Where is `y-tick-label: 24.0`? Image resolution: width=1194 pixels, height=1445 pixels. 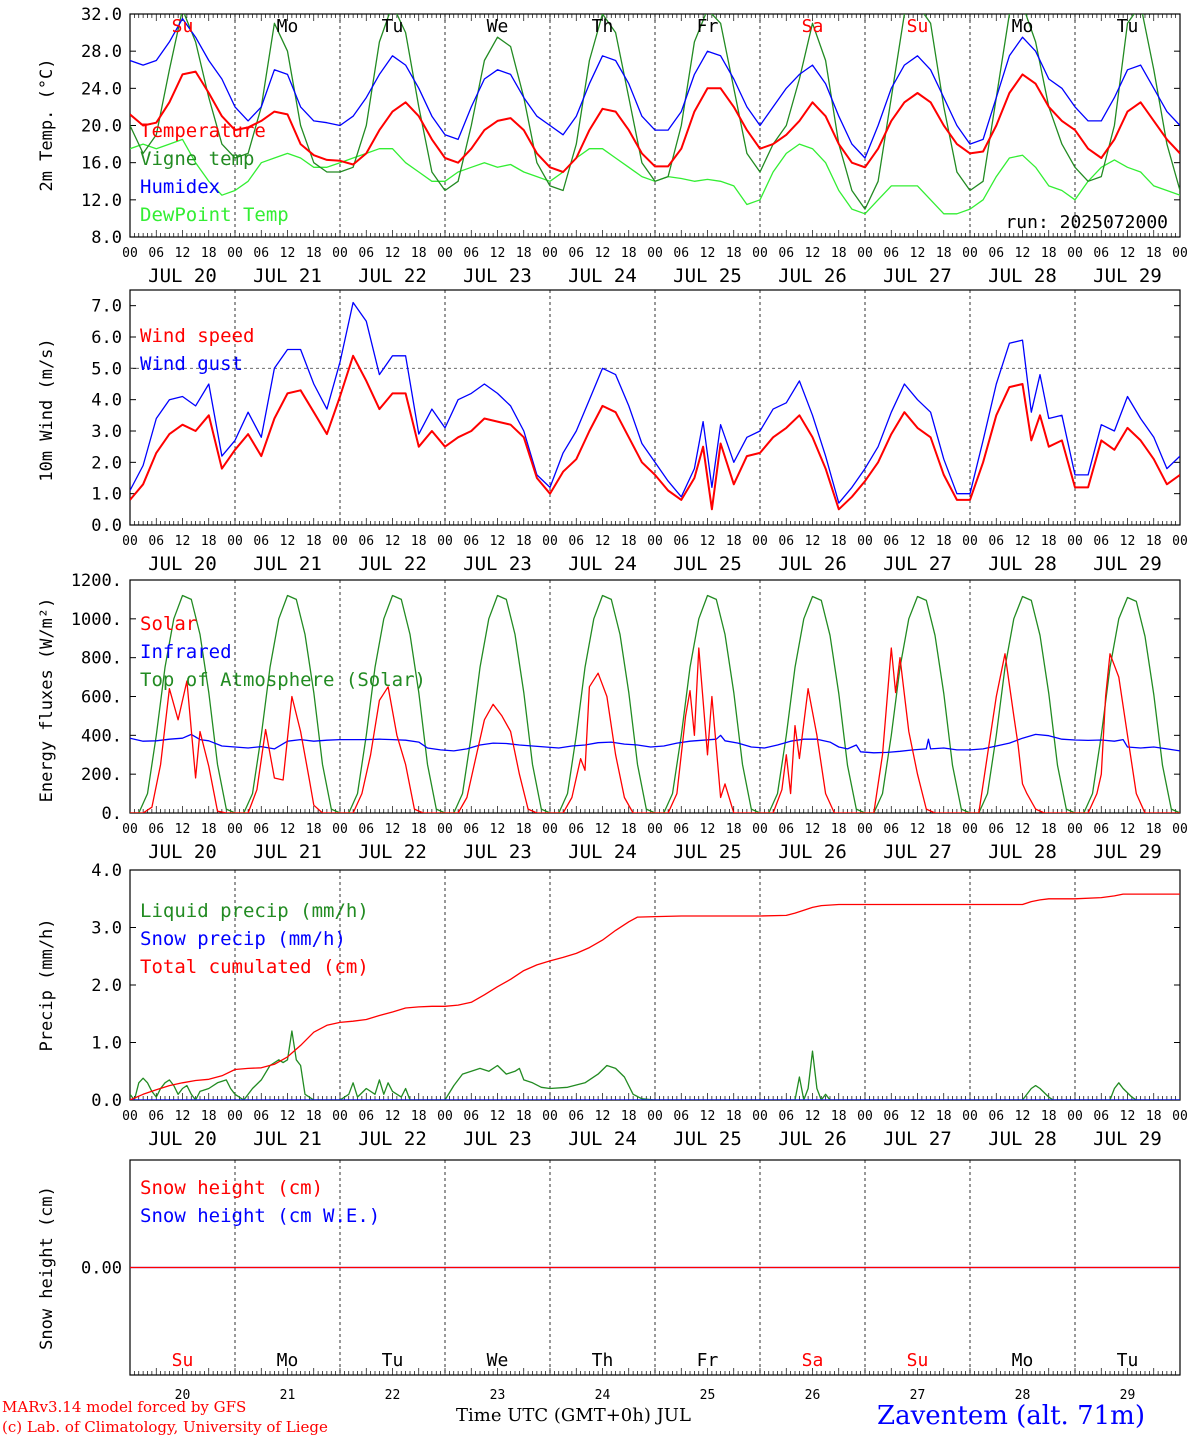 y-tick-label: 24.0 is located at coordinates (101, 89).